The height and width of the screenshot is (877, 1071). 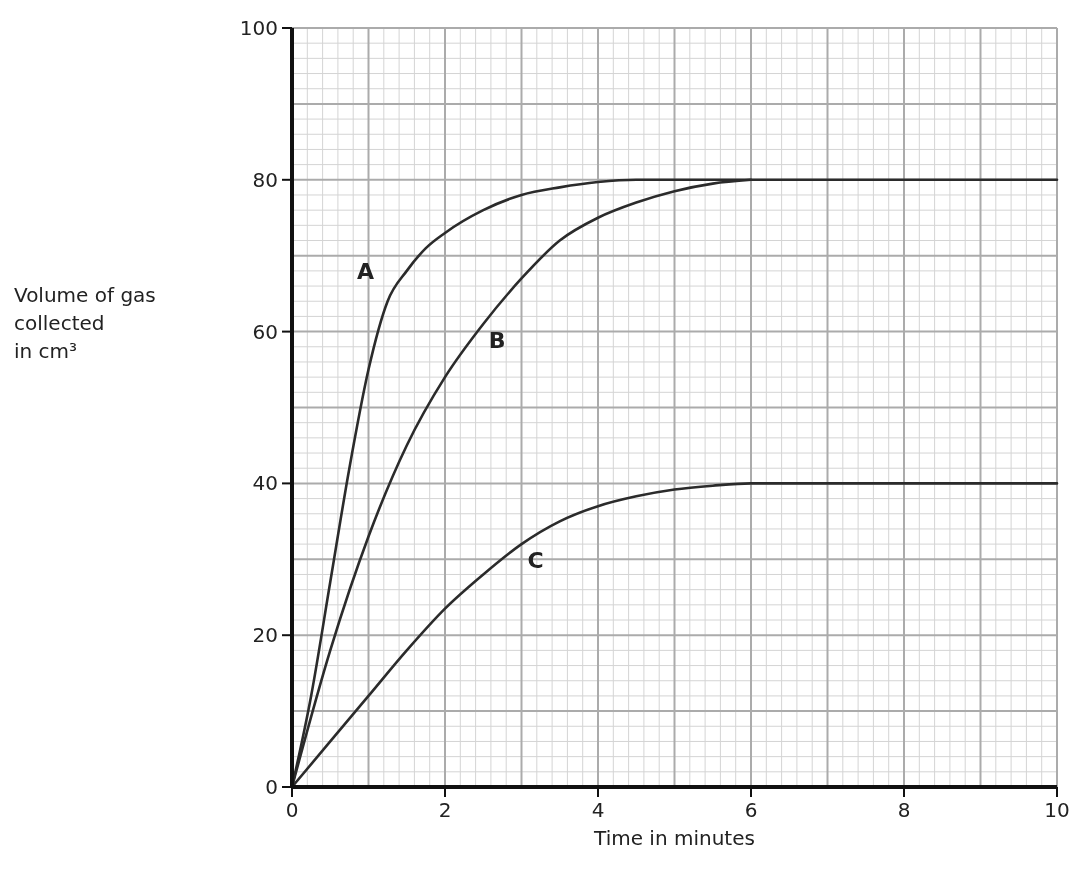 I want to click on series-label: A, so click(x=366, y=272).